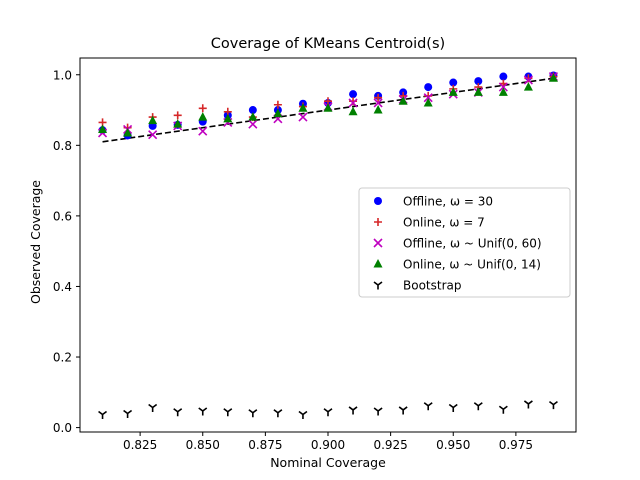 The image size is (640, 480). What do you see at coordinates (203, 445) in the screenshot?
I see `x-tick-label-1: 0.850` at bounding box center [203, 445].